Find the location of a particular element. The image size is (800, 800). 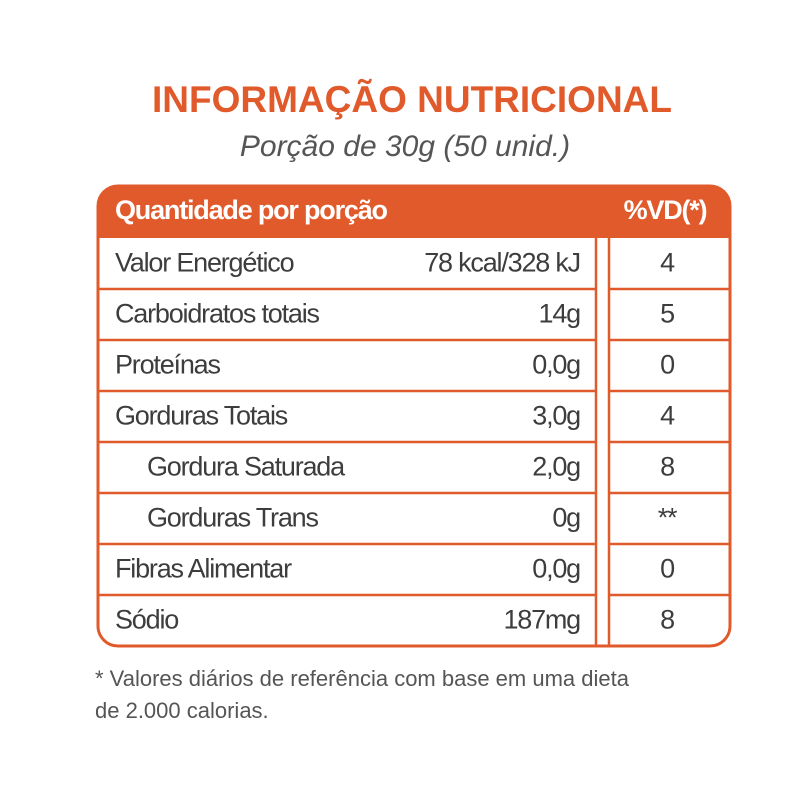

nutrient-name: Valor Energético is located at coordinates (204, 263).